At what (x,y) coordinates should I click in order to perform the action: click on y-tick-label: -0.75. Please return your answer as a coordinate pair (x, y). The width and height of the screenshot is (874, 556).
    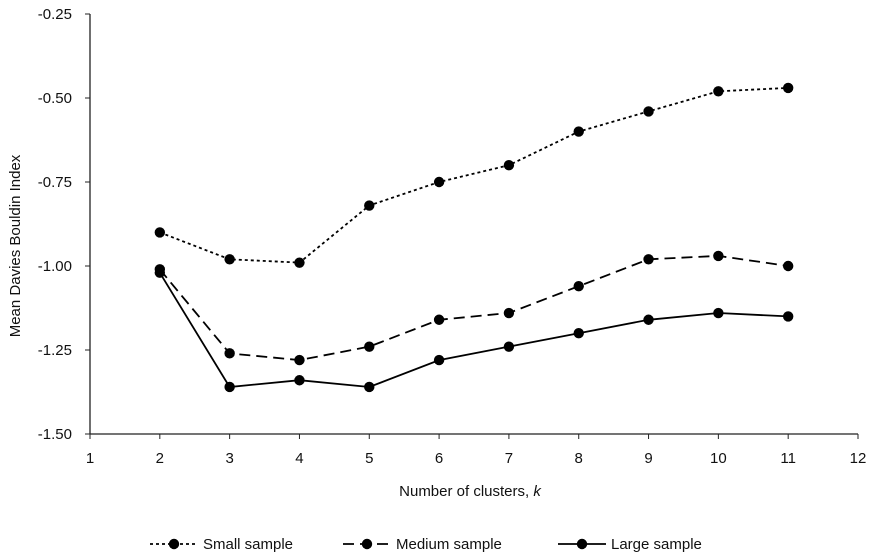
    Looking at the image, I should click on (55, 182).